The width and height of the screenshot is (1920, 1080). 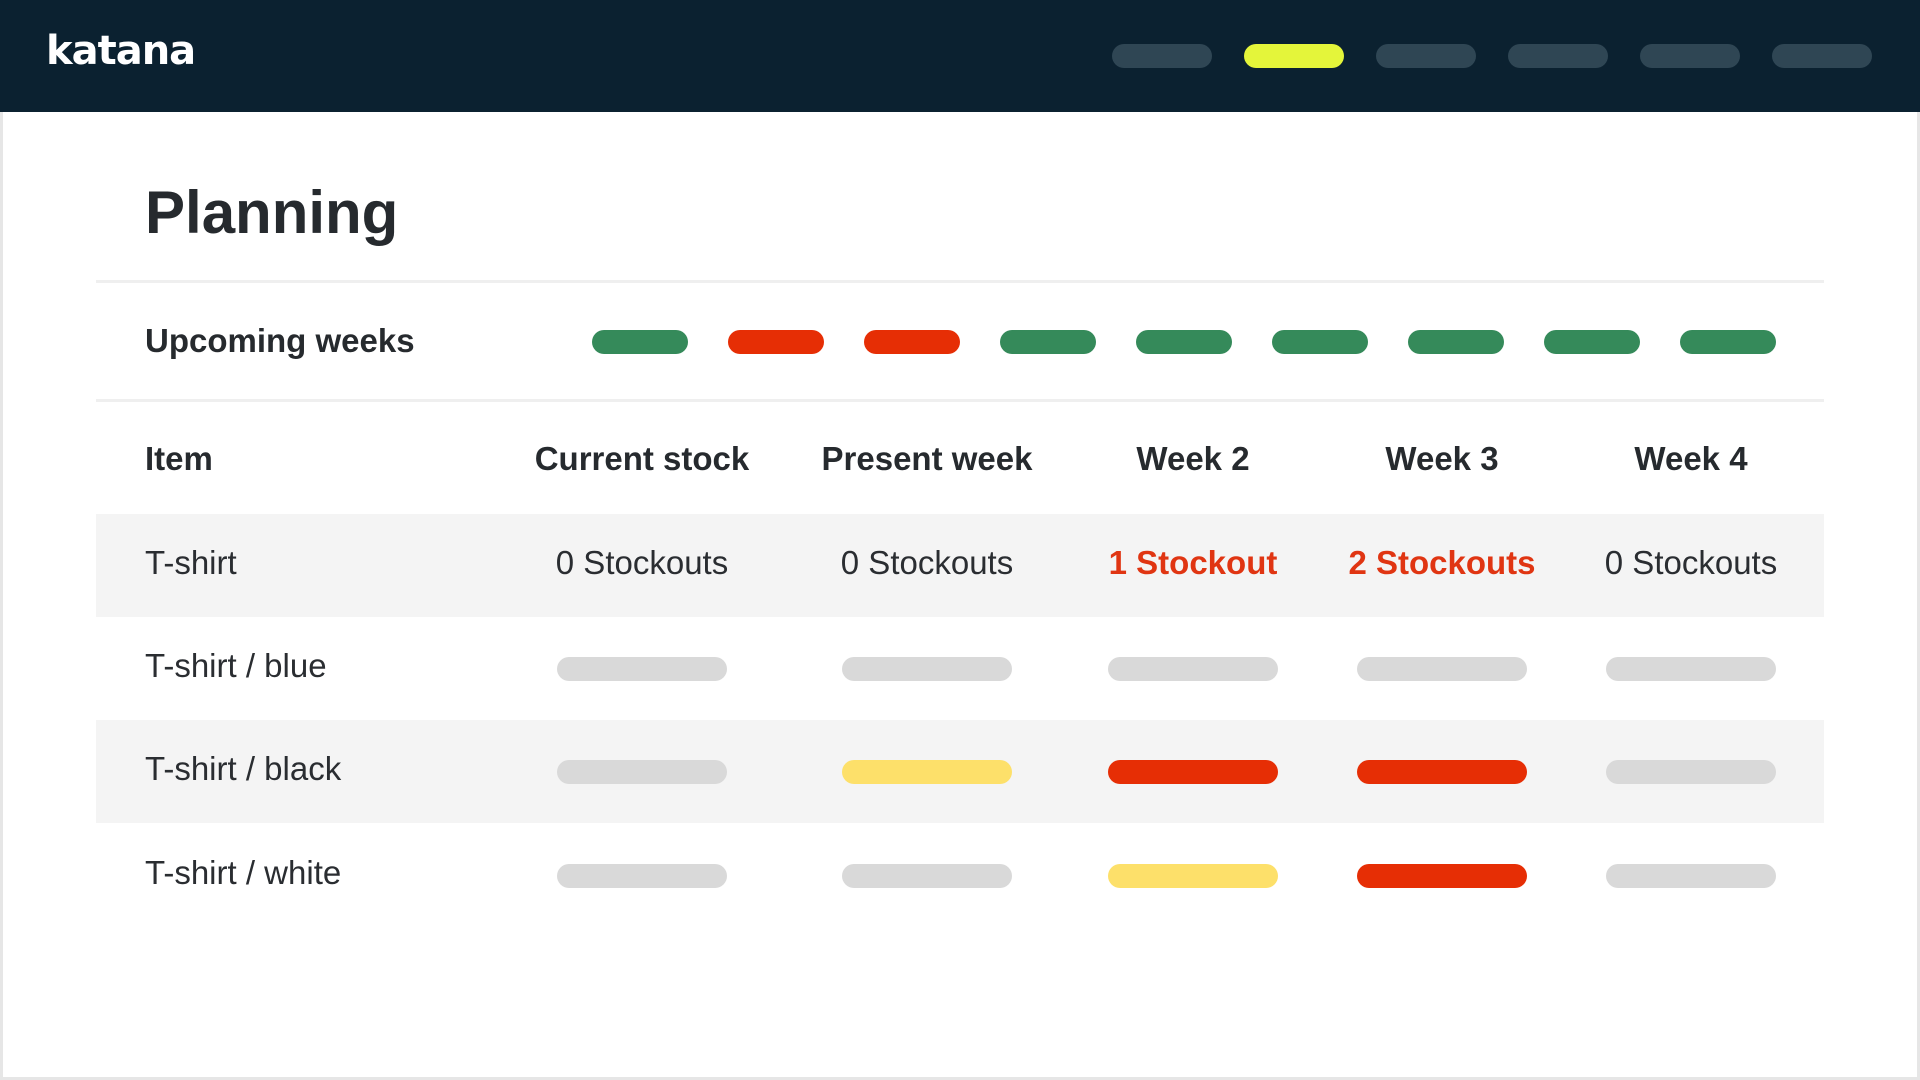 I want to click on upcoming-weeks-label: Upcoming weeks, so click(x=280, y=340).